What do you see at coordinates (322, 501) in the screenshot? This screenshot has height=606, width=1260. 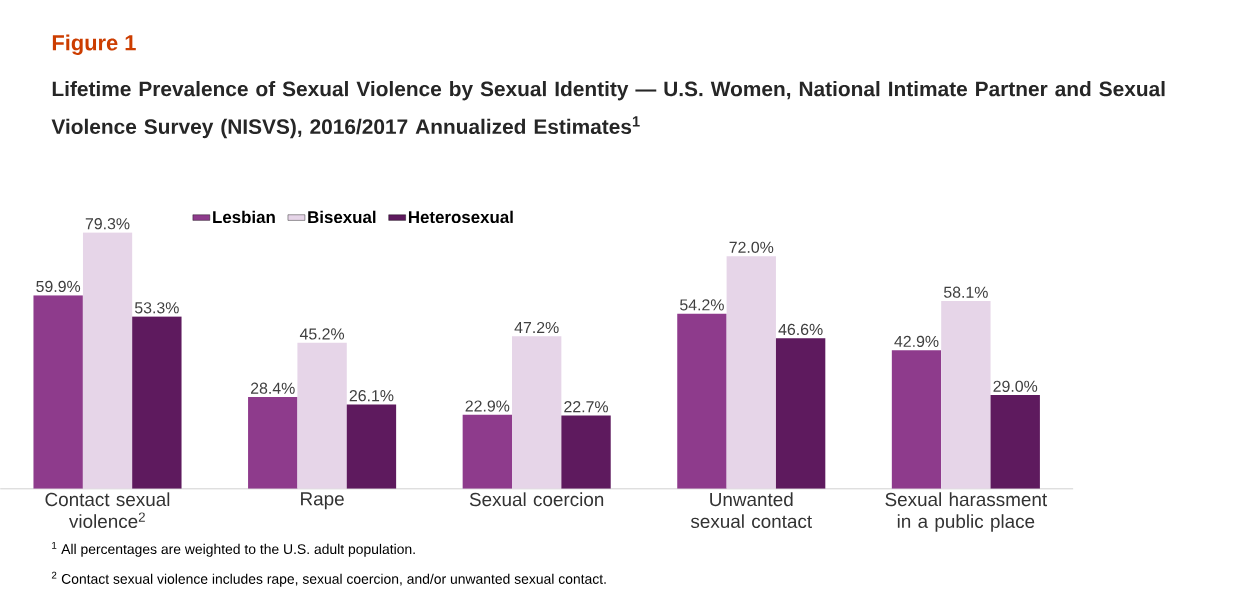 I see `x-tick-label: Rape` at bounding box center [322, 501].